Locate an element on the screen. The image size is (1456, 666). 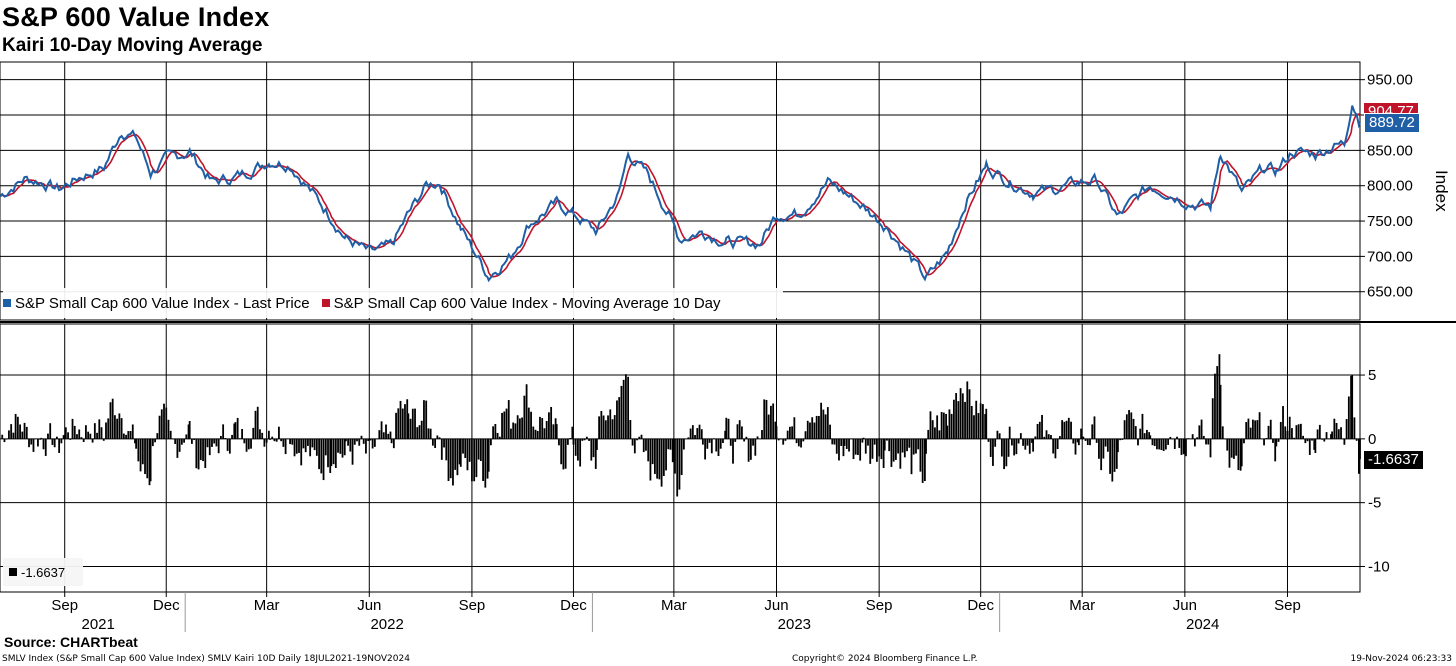
month-label: Mar is located at coordinates (1082, 605).